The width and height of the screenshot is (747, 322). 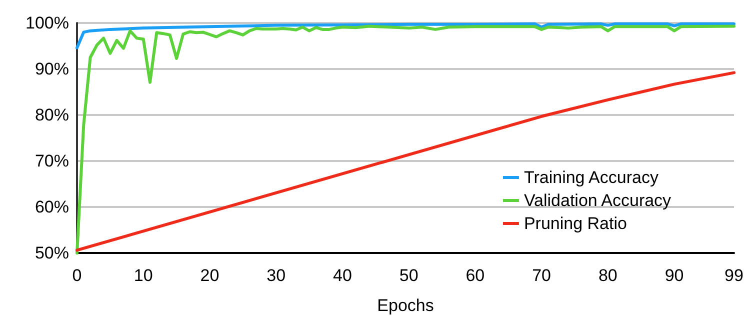 I want to click on x-tick-label: 0, so click(x=77, y=275).